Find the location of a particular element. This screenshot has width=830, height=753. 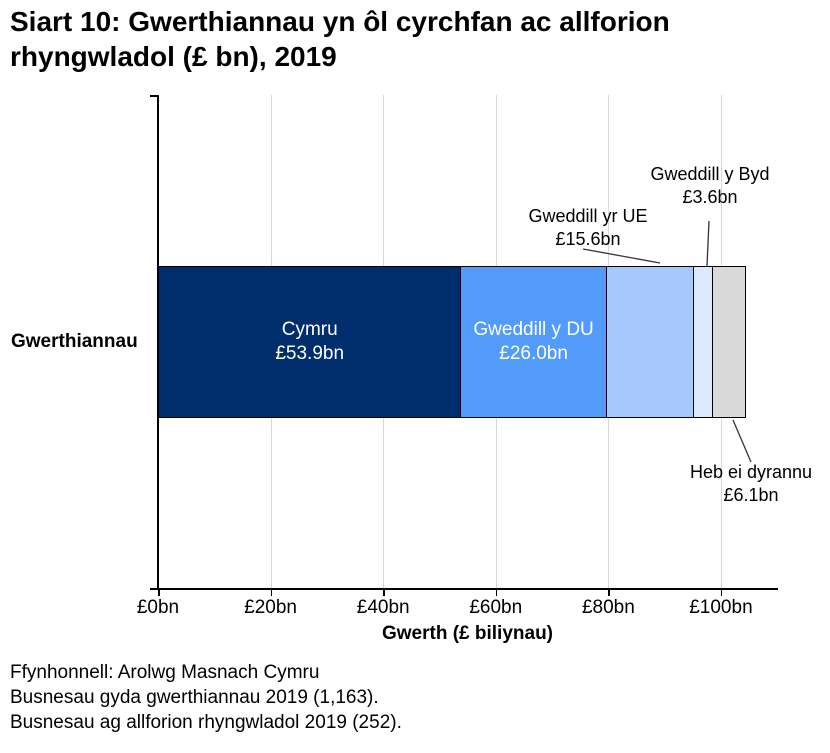

bar-segment-label-gweddill-y-du: Gweddill y DU £26.0bn is located at coordinates (533, 342).